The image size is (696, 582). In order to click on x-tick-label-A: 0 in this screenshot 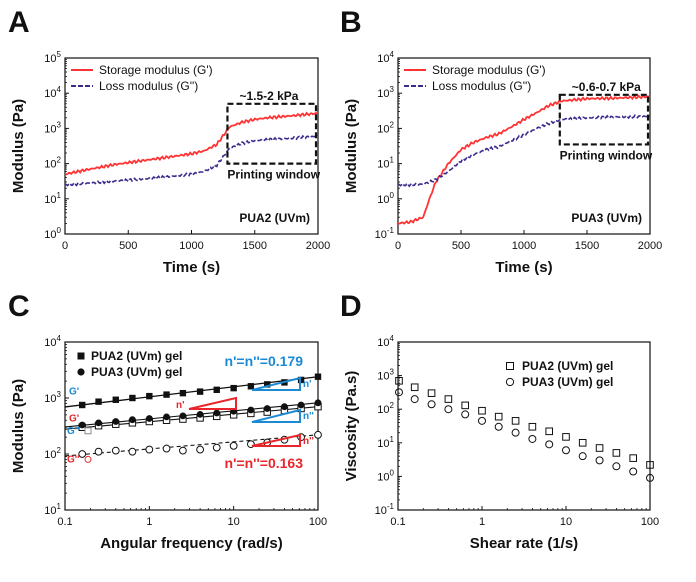, I will do `click(65, 246)`.